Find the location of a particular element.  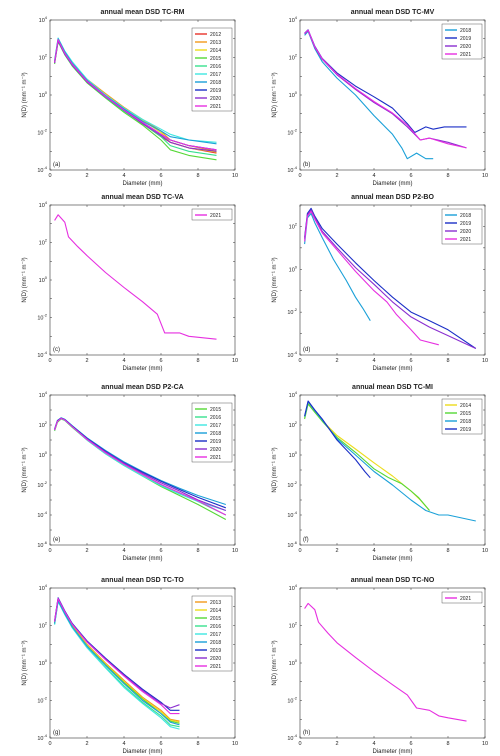

series-line-2016 is located at coordinates (117, 664).